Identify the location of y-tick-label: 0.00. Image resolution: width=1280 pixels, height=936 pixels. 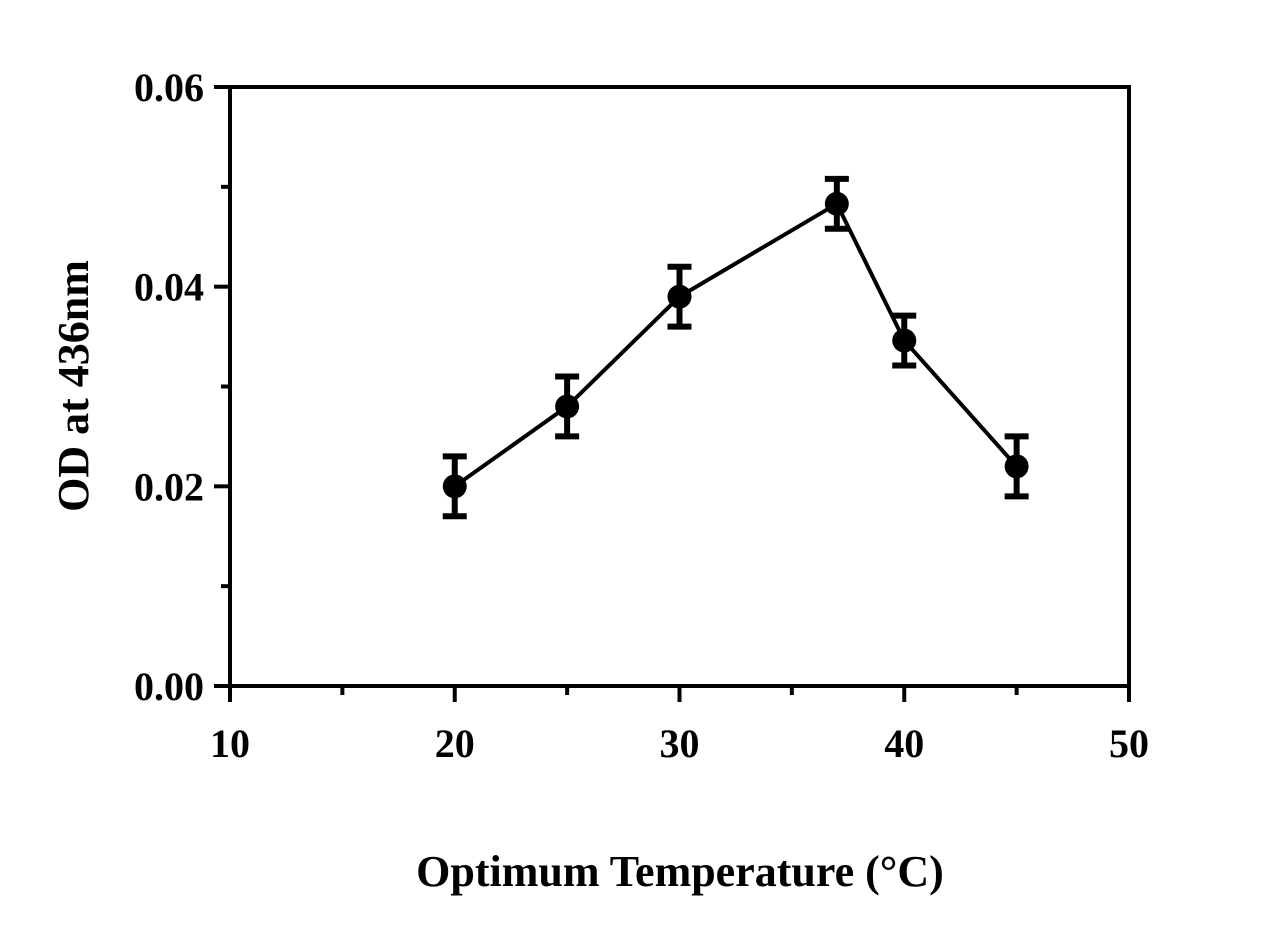
(169, 686).